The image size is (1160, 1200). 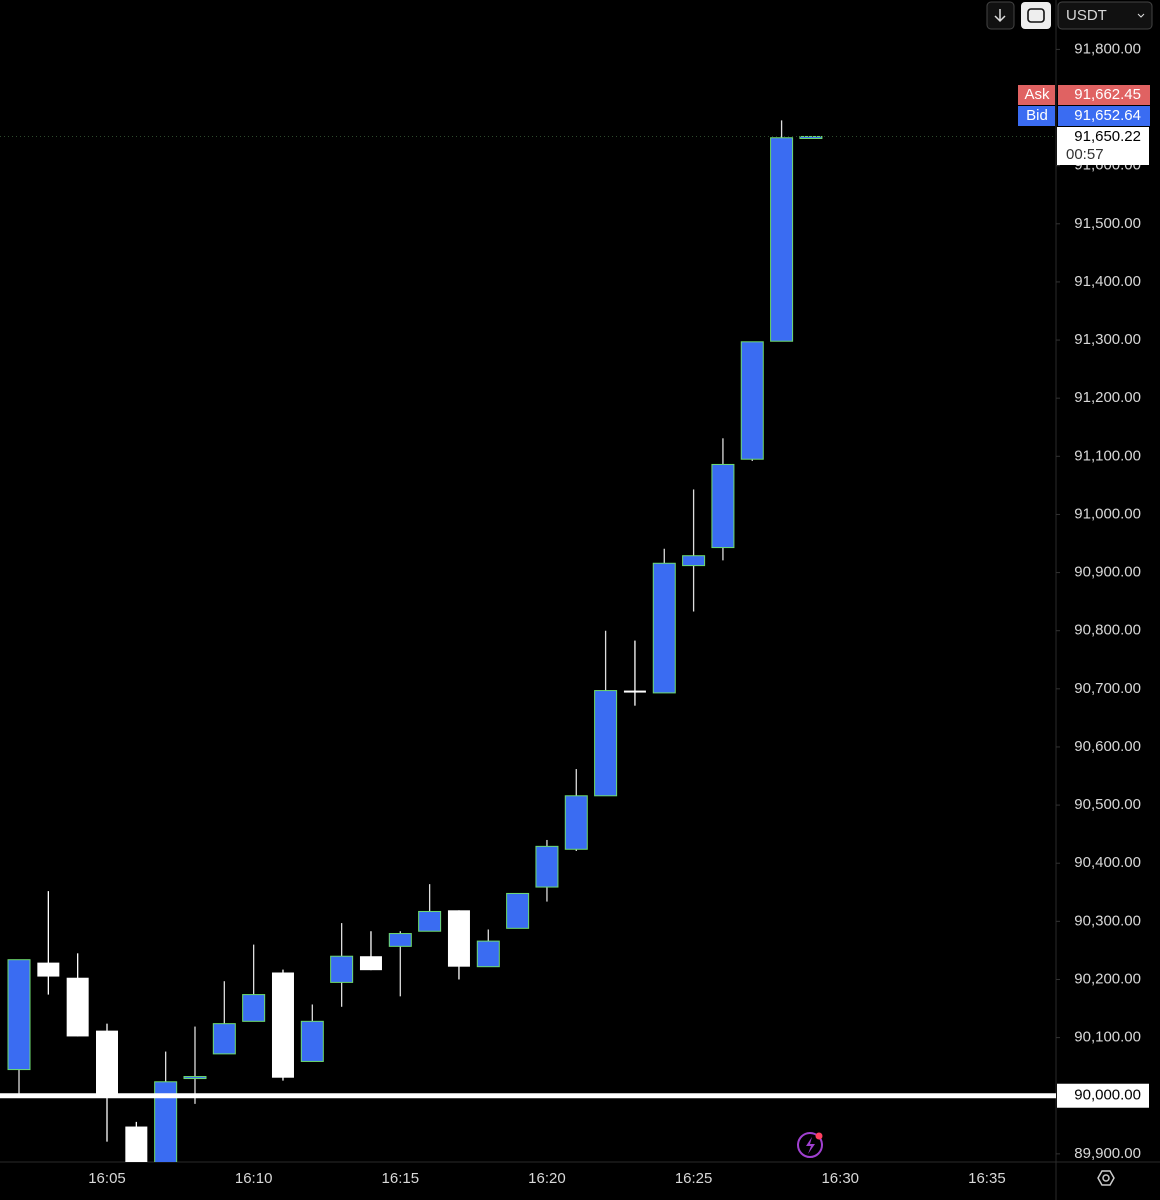 I want to click on y-tick-label: 90,800.00, so click(x=1107, y=630).